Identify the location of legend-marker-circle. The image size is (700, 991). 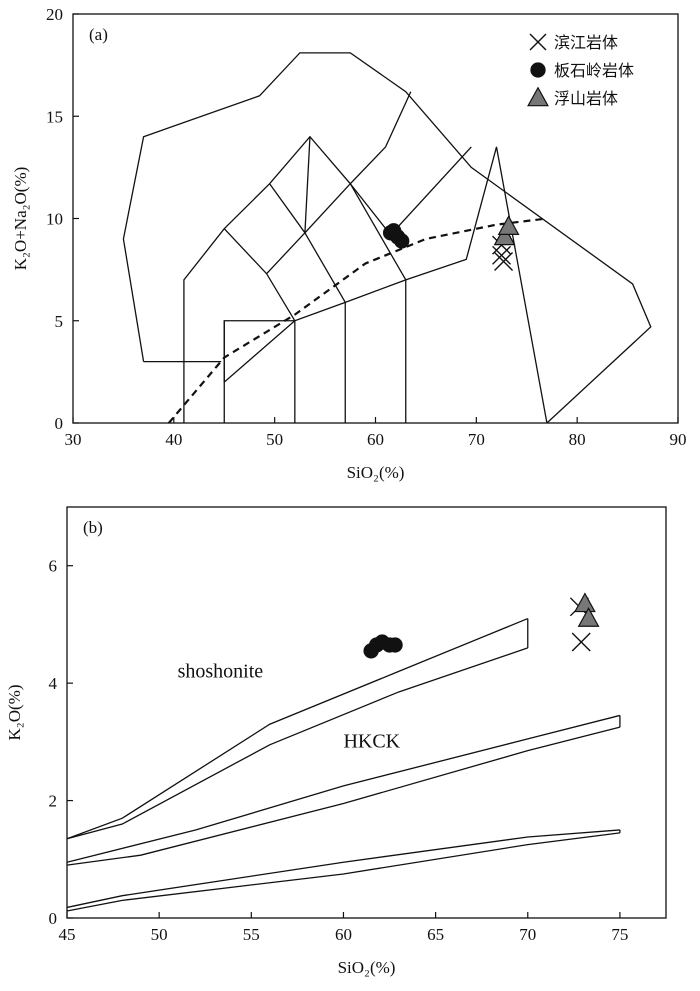
(538, 70).